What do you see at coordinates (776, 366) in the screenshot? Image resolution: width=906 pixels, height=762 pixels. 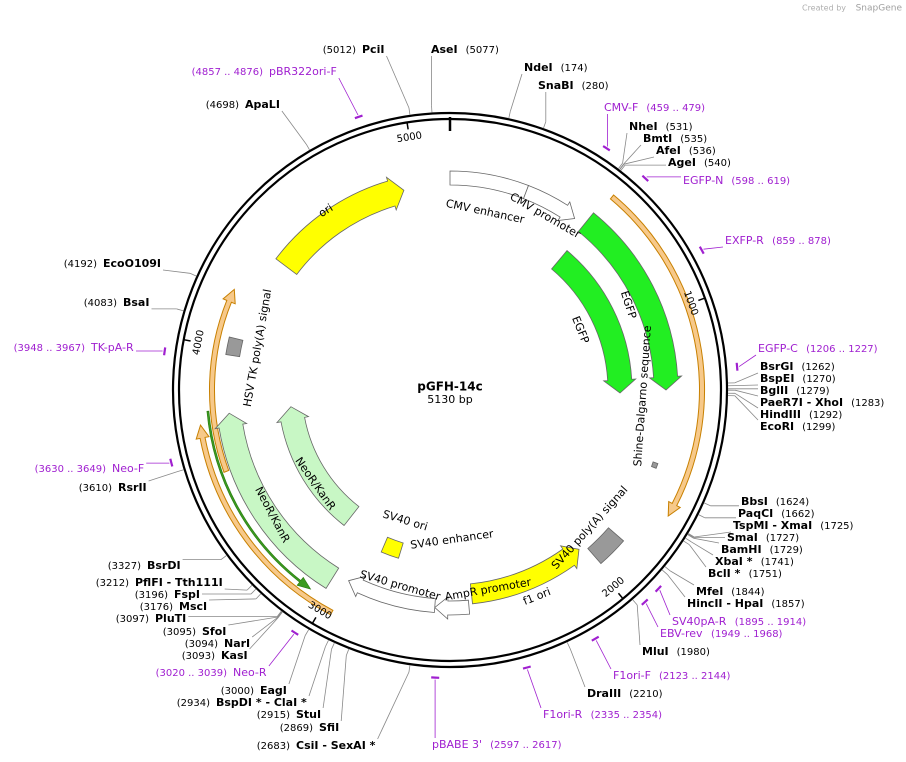 I see `site-name: BsrGI` at bounding box center [776, 366].